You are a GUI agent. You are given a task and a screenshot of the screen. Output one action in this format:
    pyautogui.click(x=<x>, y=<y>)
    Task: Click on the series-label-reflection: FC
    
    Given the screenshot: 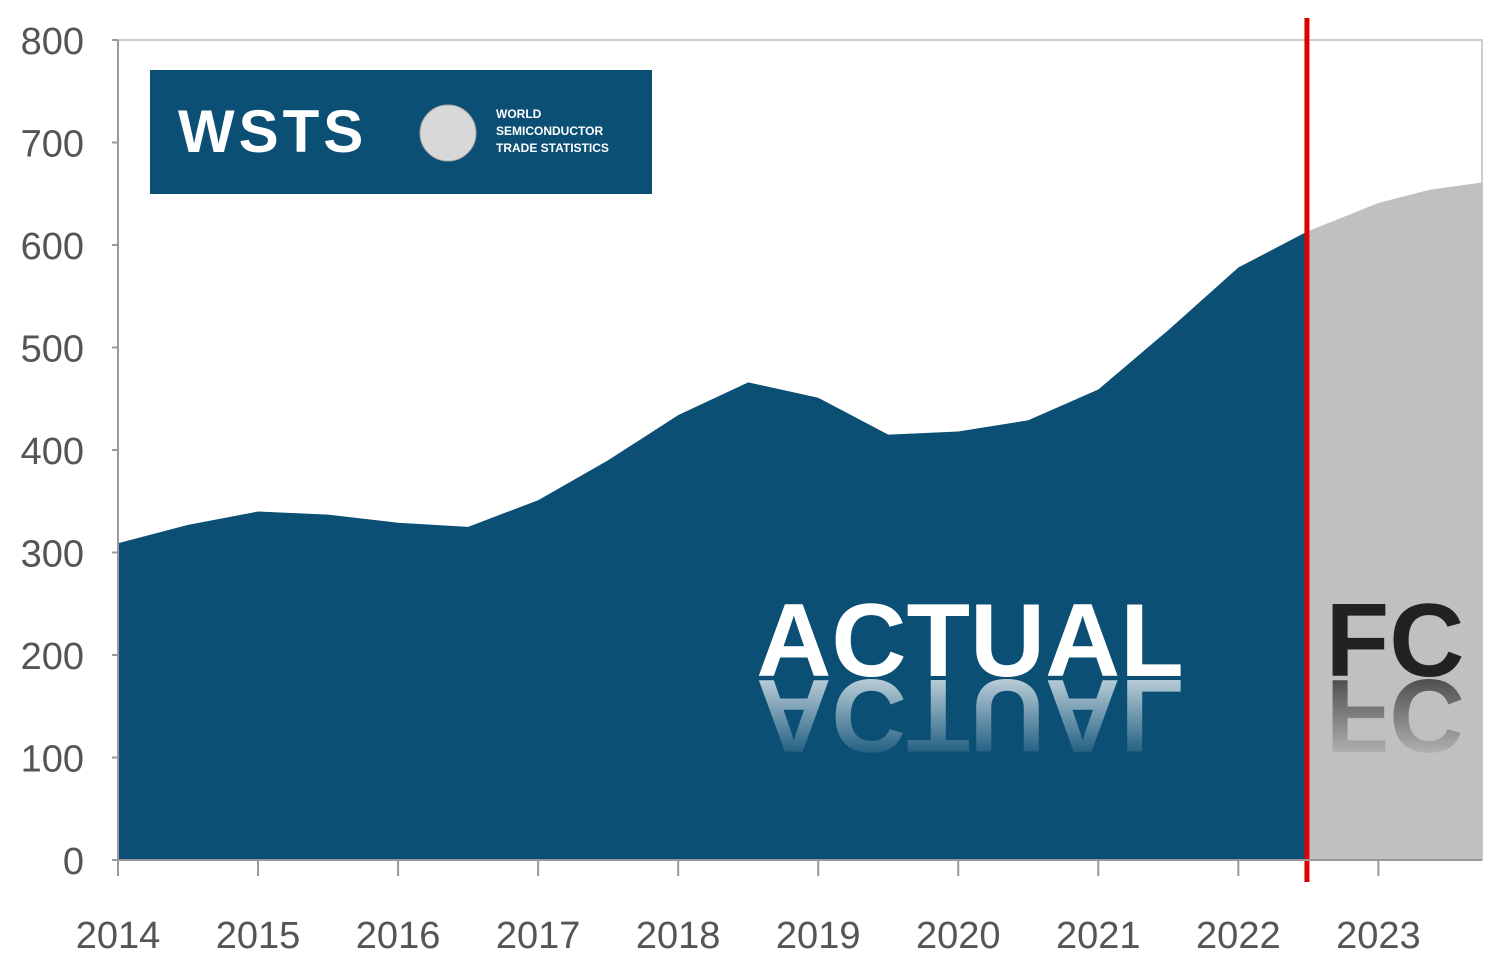 What is the action you would take?
    pyautogui.click(x=1395, y=715)
    